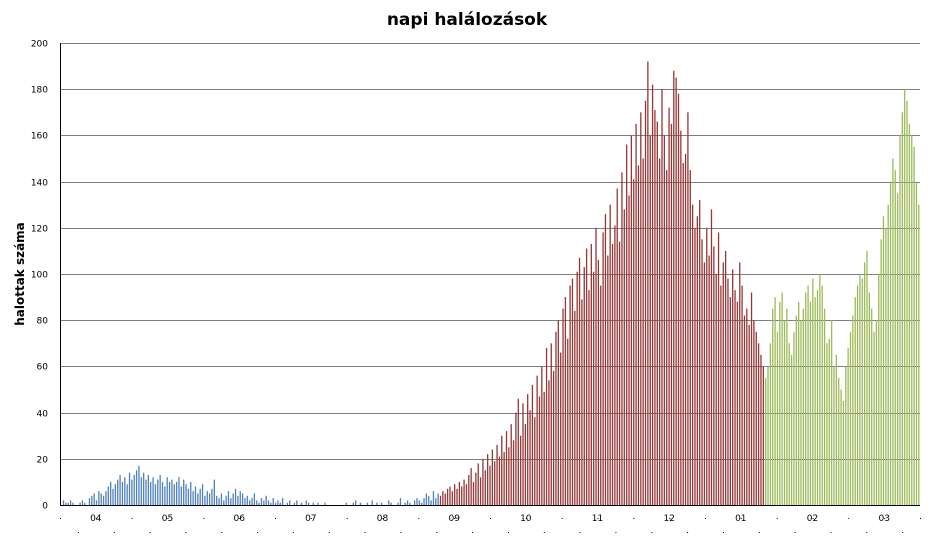 The height and width of the screenshot is (542, 934). I want to click on y-tick-label: 0, so click(45, 507).